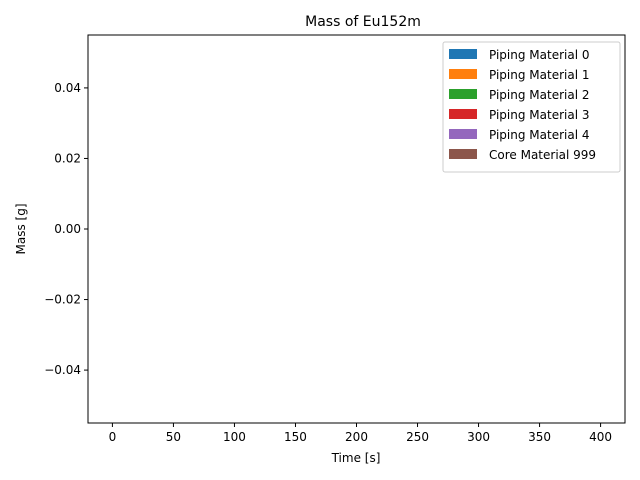 The image size is (640, 480). I want to click on legend-entry: Piping Material 2, so click(539, 95).